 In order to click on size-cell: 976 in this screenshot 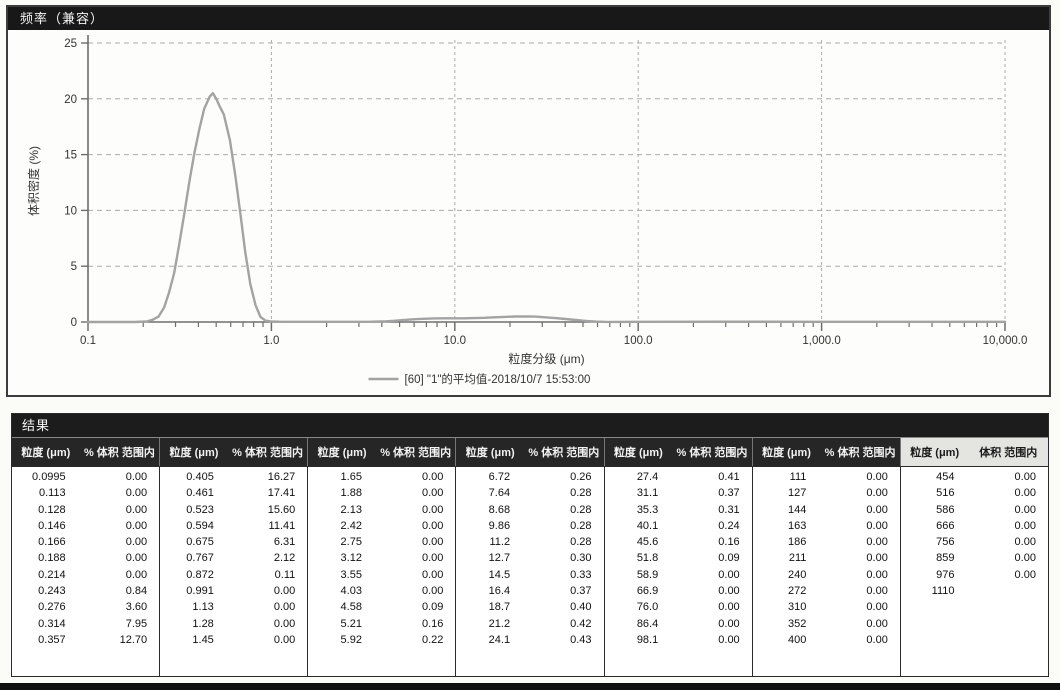, I will do `click(945, 574)`.